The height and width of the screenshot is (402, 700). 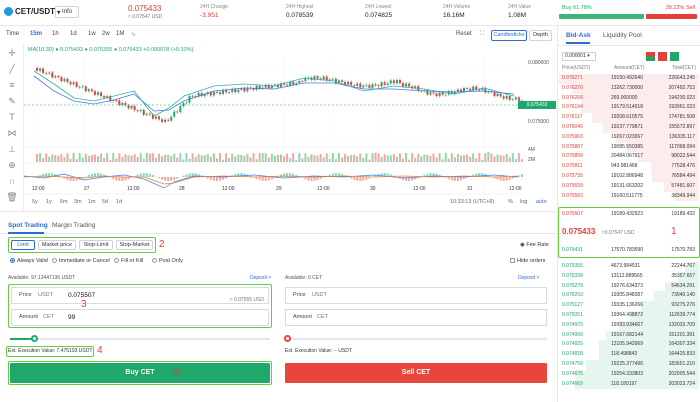 What do you see at coordinates (464, 34) in the screenshot?
I see `reset-button: Reset` at bounding box center [464, 34].